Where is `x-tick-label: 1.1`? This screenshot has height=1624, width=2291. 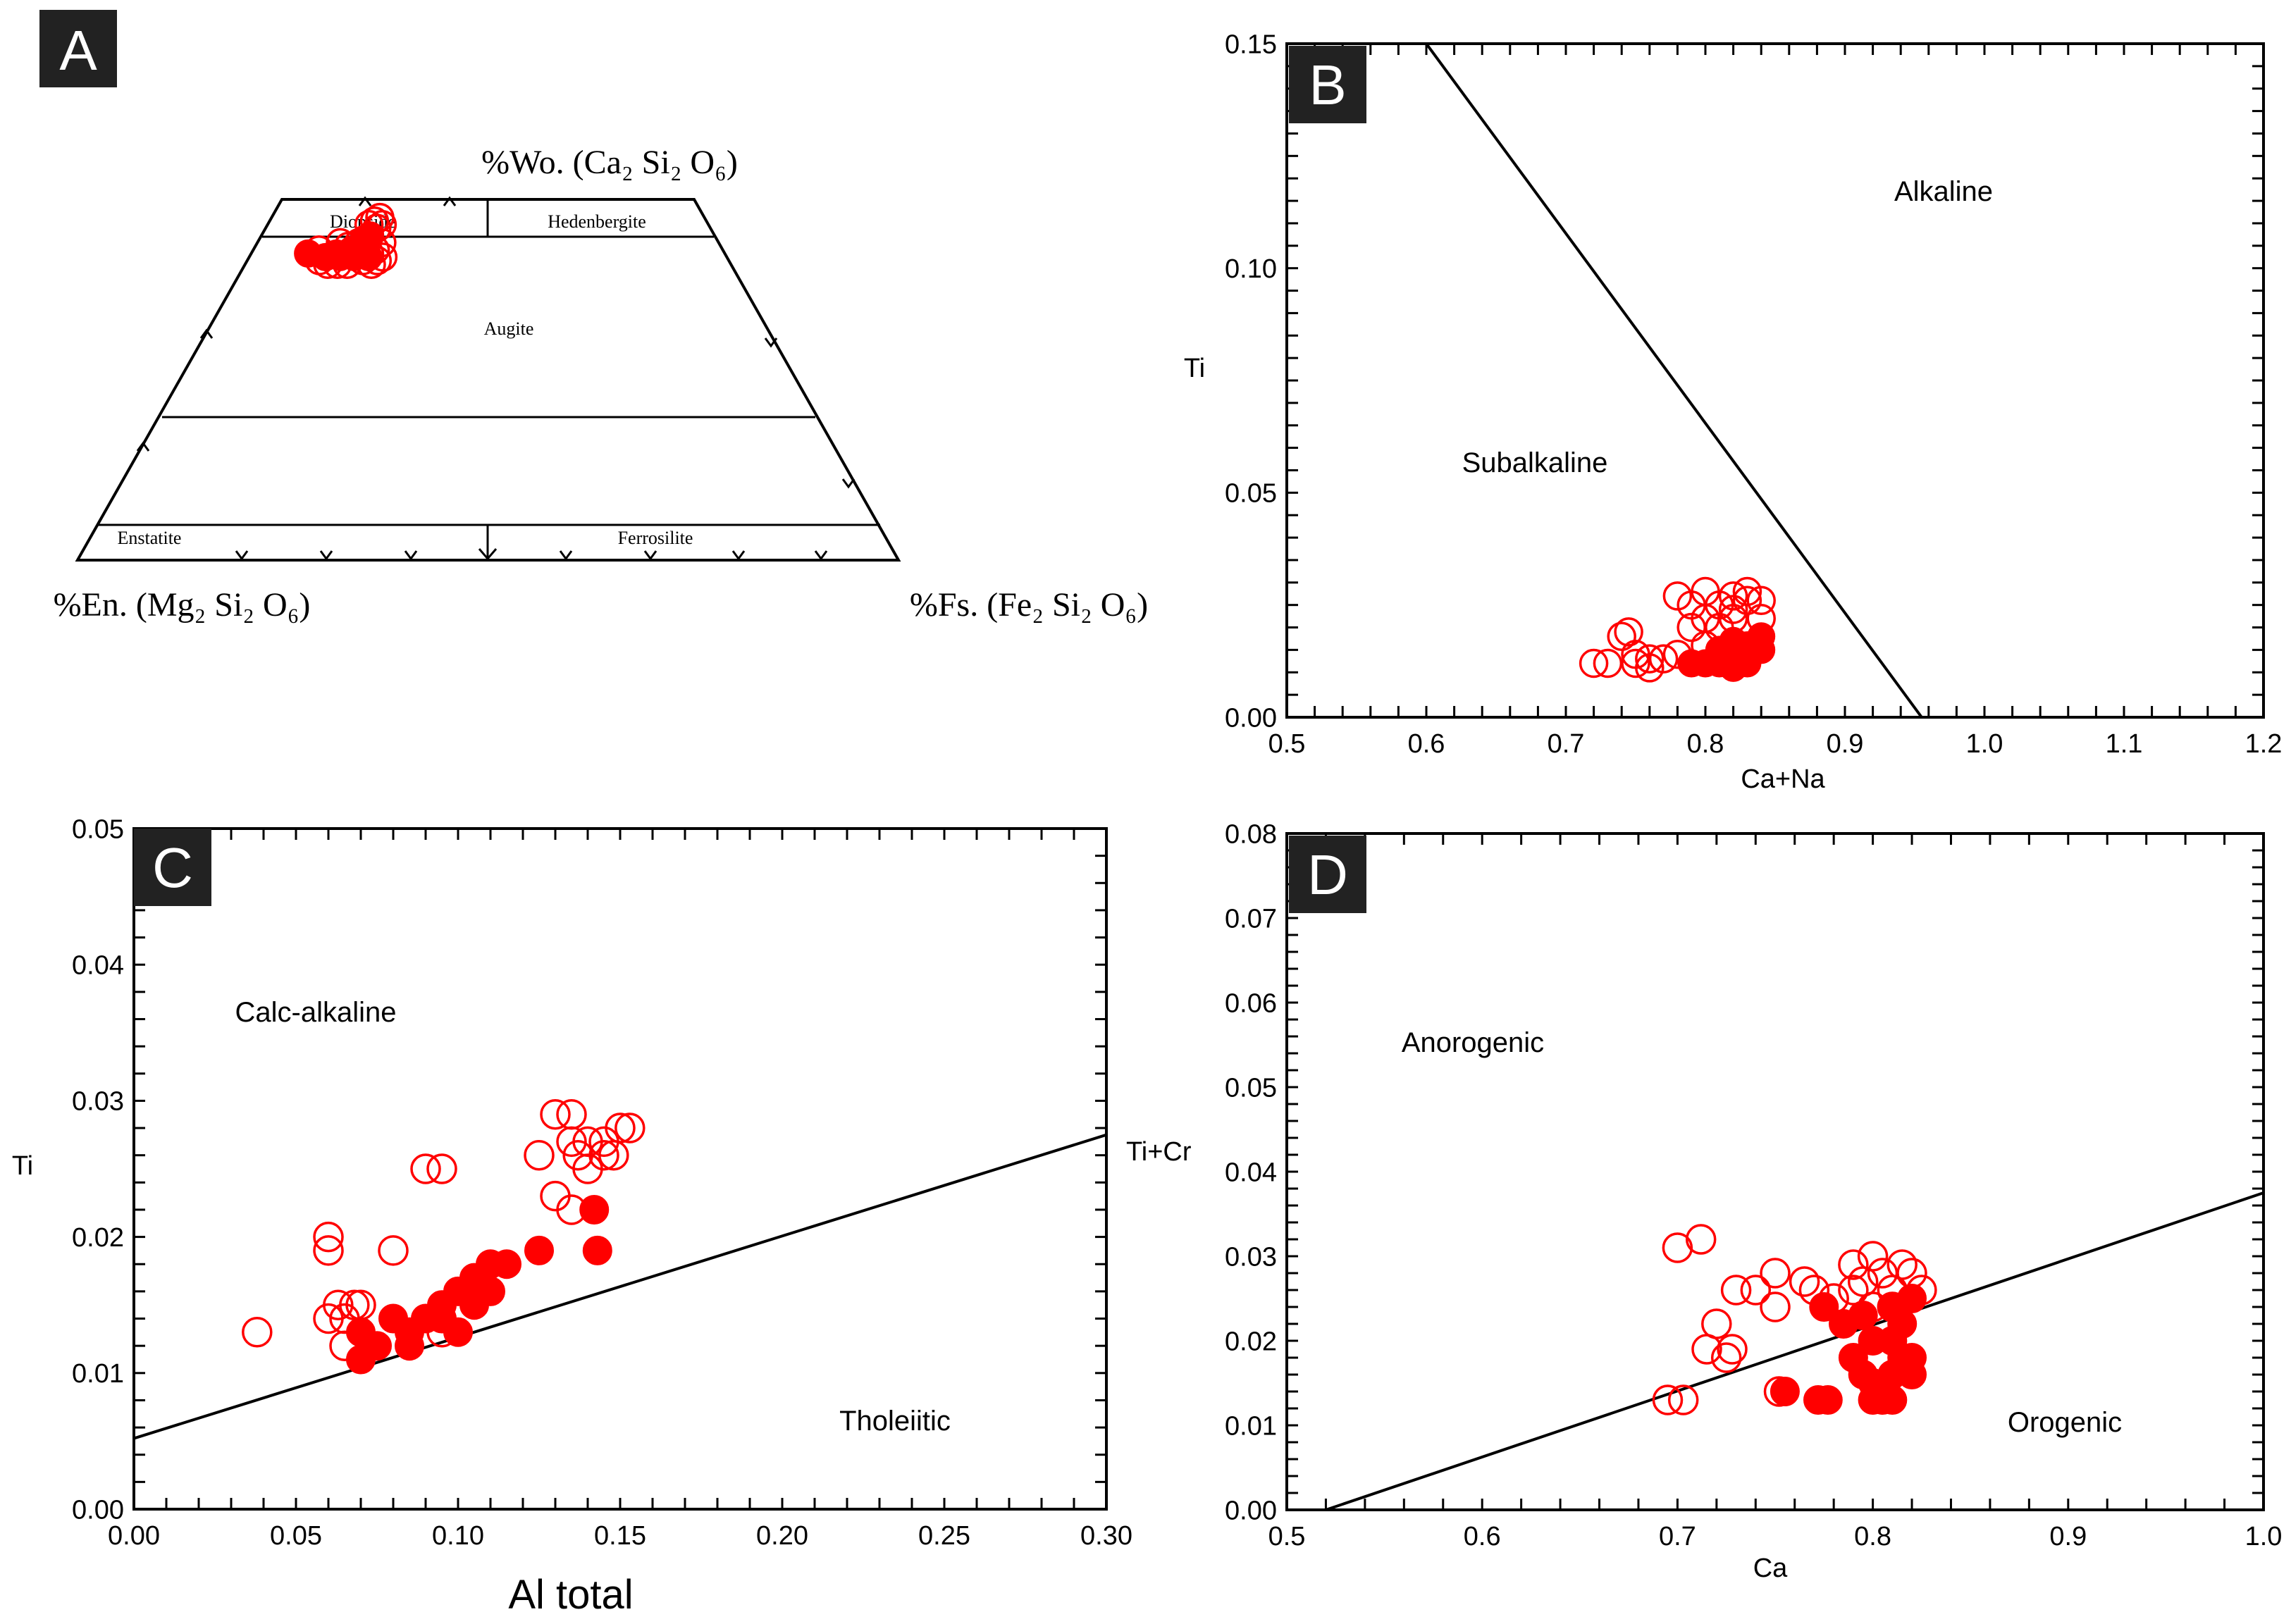 x-tick-label: 1.1 is located at coordinates (2124, 744).